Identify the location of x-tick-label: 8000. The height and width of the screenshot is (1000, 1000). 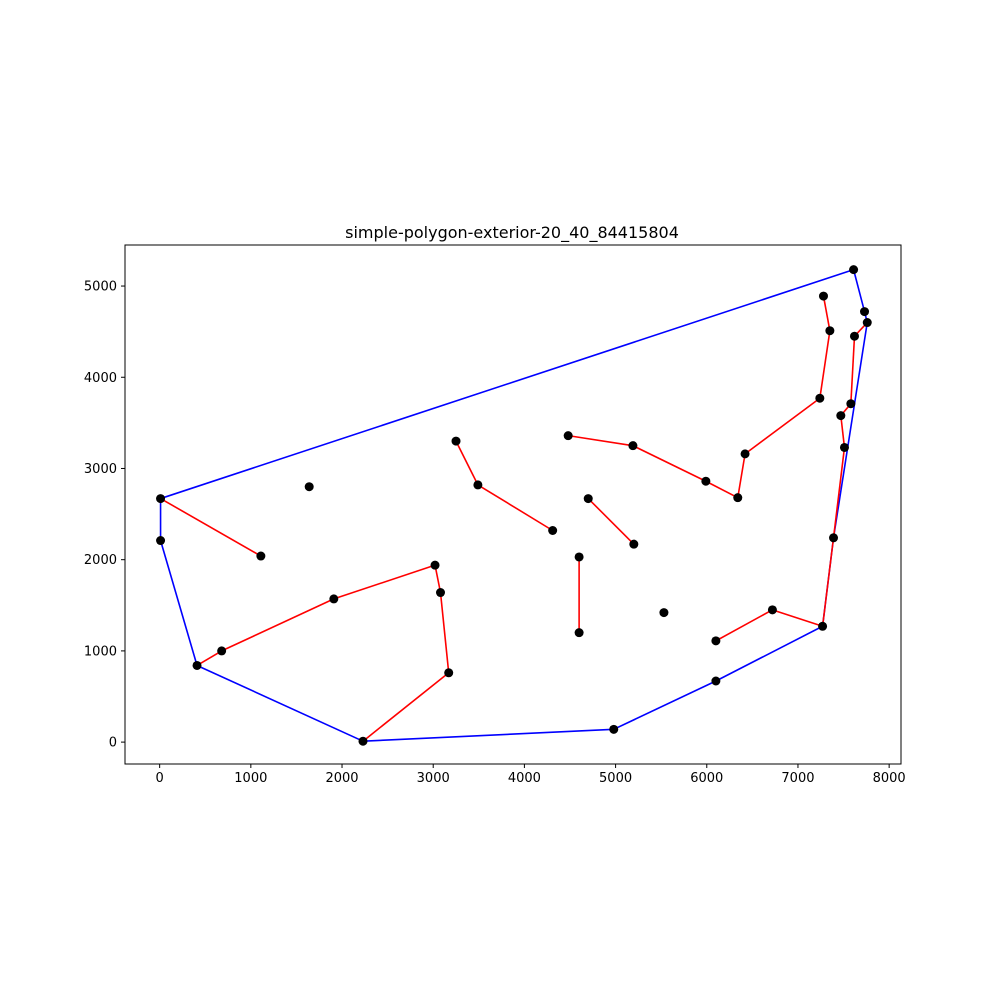
(889, 778).